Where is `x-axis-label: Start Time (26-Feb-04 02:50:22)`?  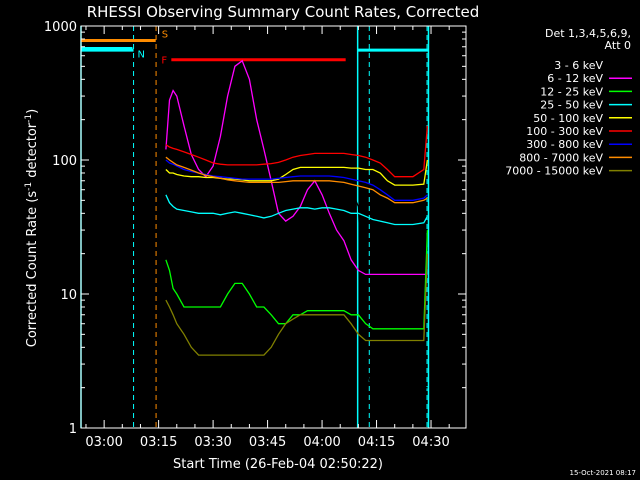 x-axis-label: Start Time (26-Feb-04 02:50:22) is located at coordinates (278, 464).